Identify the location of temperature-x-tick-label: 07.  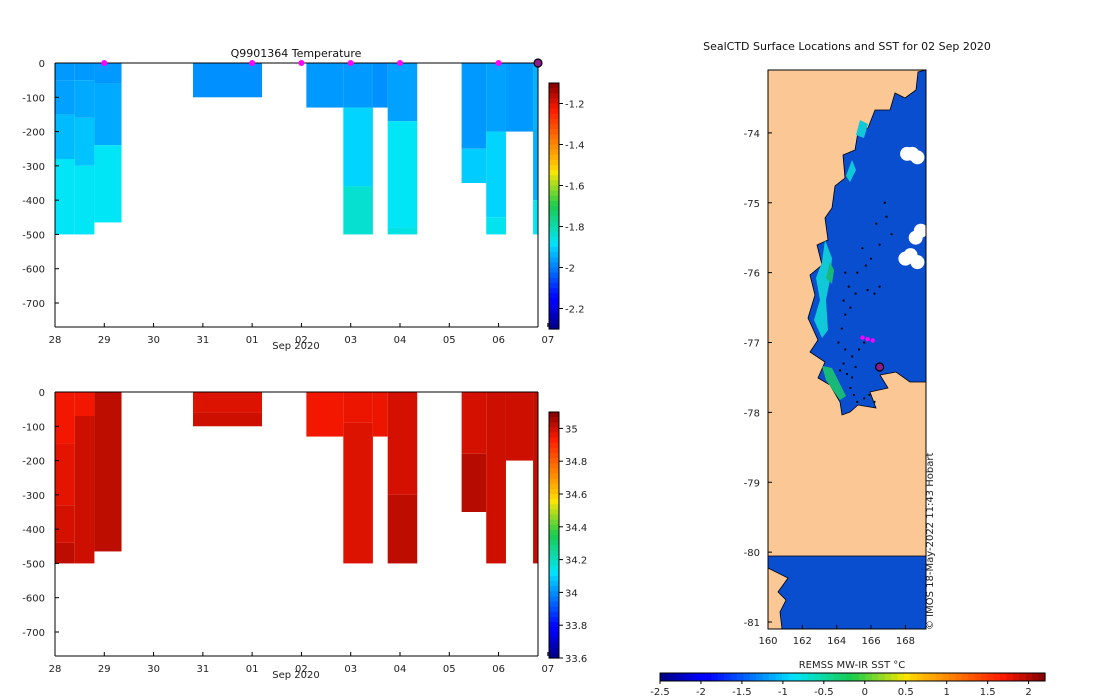
(547, 340).